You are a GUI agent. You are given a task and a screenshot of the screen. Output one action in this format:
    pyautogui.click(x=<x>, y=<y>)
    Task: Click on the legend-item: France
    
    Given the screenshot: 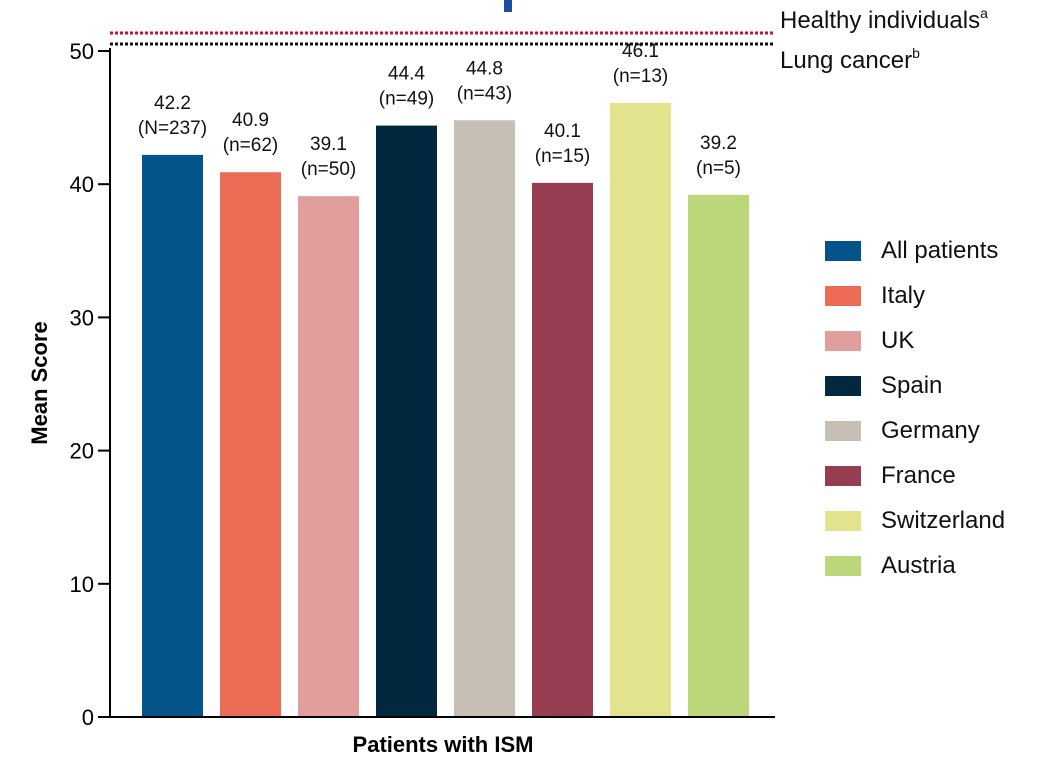 What is the action you would take?
    pyautogui.click(x=915, y=475)
    